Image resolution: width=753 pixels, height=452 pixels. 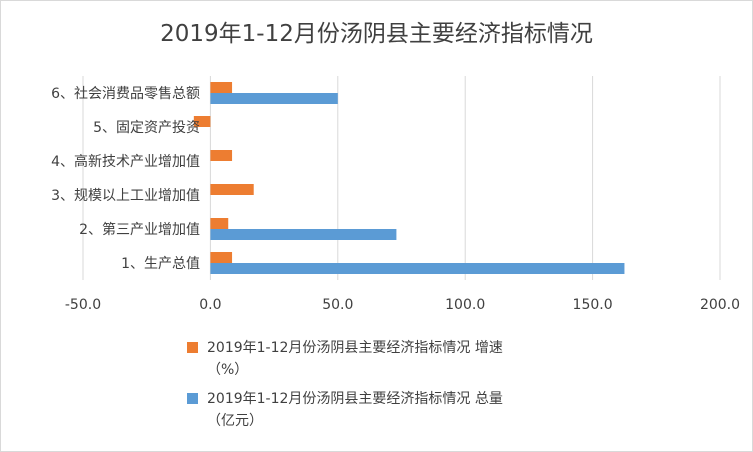 I want to click on category-label: 4、高新技术产业增加值, so click(x=125, y=161).